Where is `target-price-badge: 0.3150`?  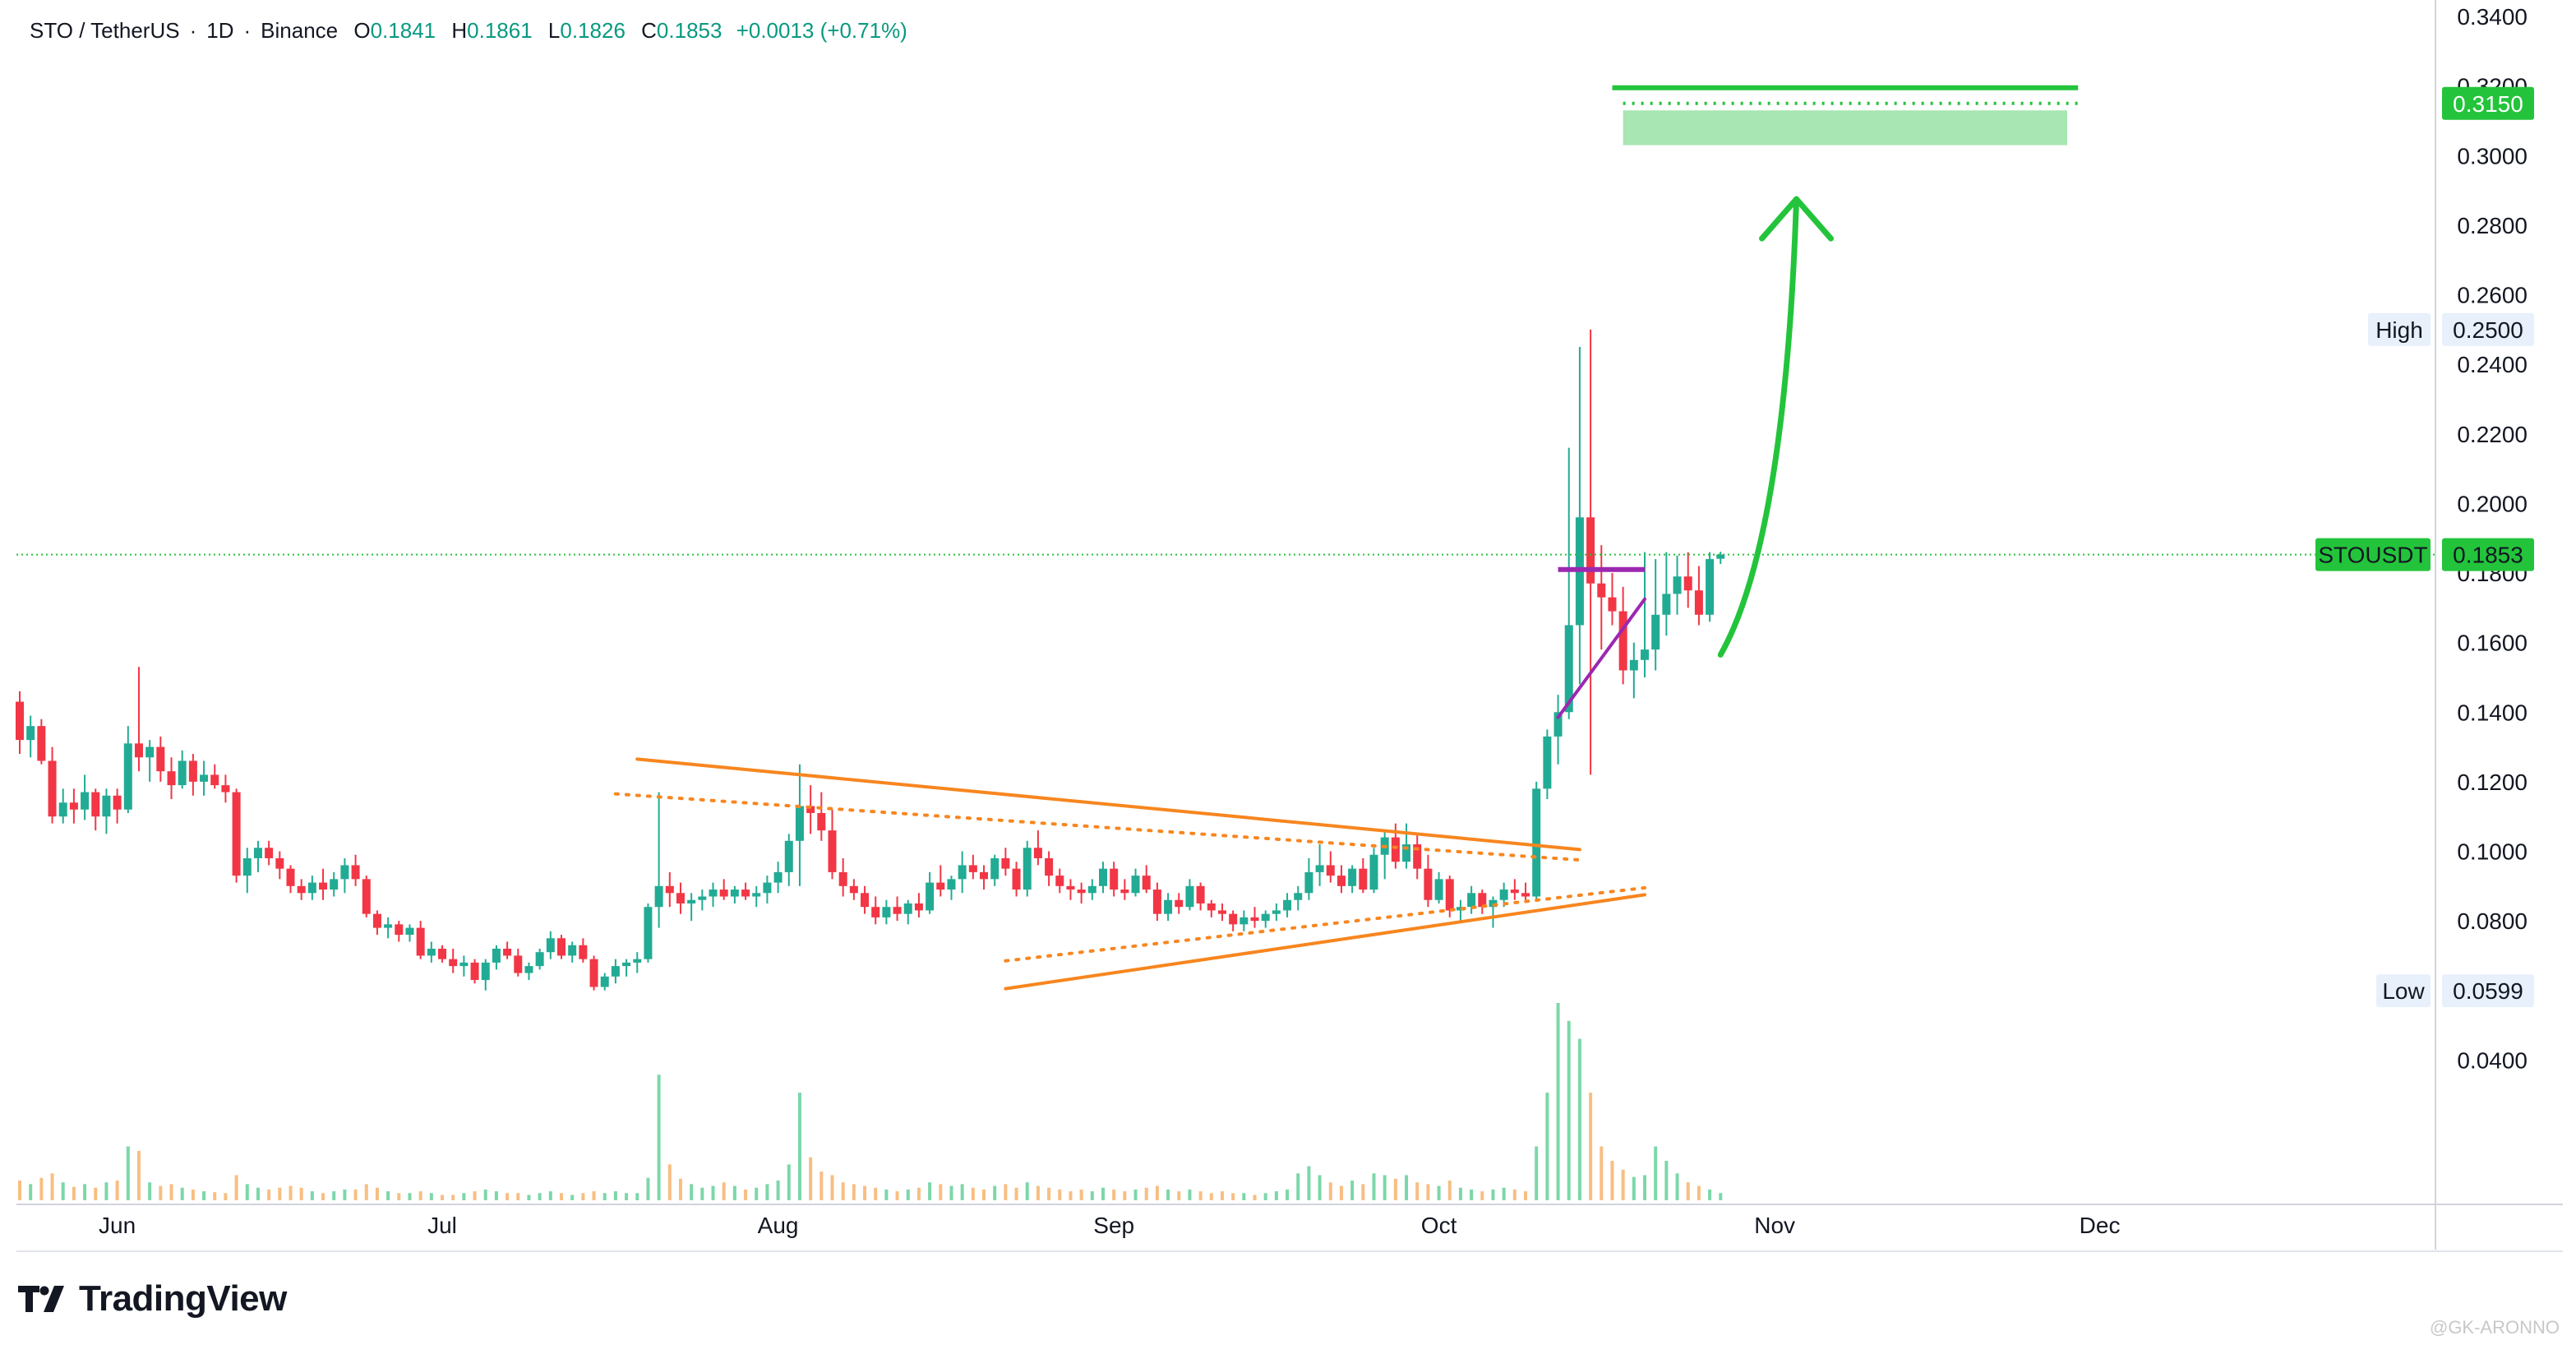 target-price-badge: 0.3150 is located at coordinates (2488, 103).